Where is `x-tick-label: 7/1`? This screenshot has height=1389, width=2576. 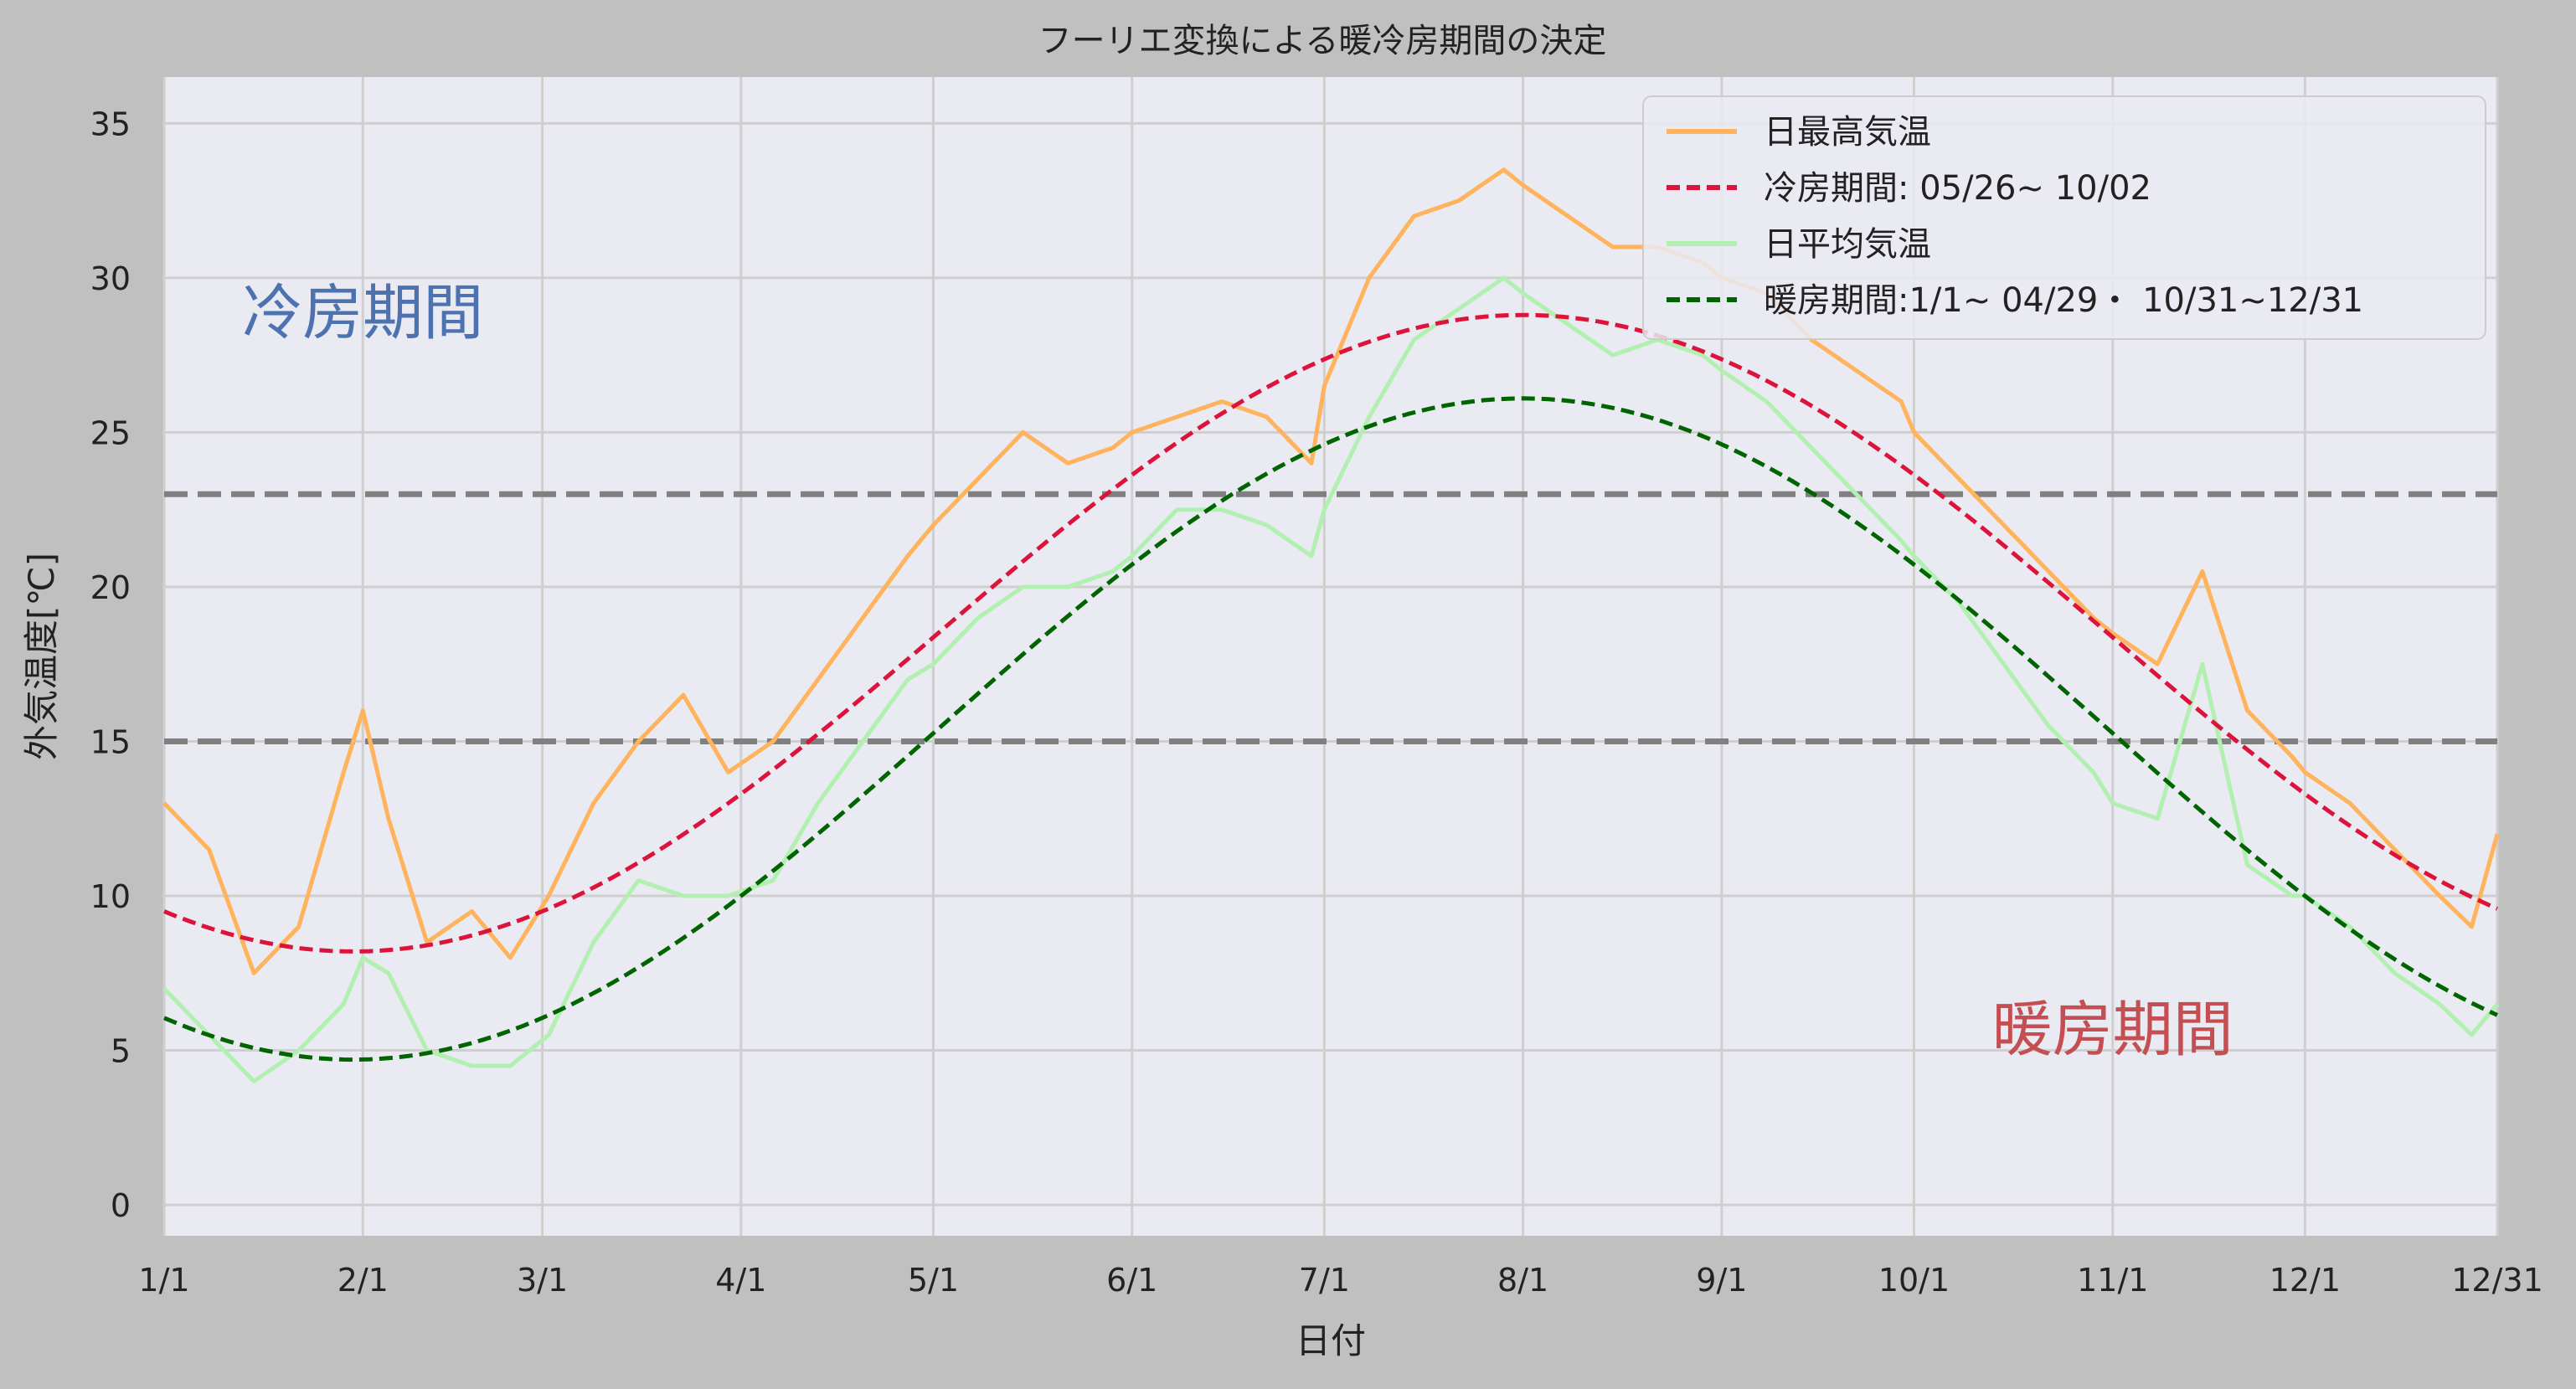 x-tick-label: 7/1 is located at coordinates (1324, 1281).